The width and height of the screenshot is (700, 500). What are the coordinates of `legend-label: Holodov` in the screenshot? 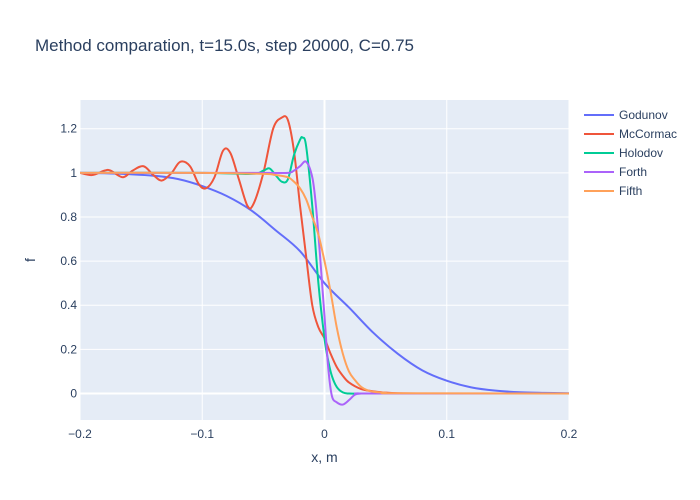 It's located at (641, 153).